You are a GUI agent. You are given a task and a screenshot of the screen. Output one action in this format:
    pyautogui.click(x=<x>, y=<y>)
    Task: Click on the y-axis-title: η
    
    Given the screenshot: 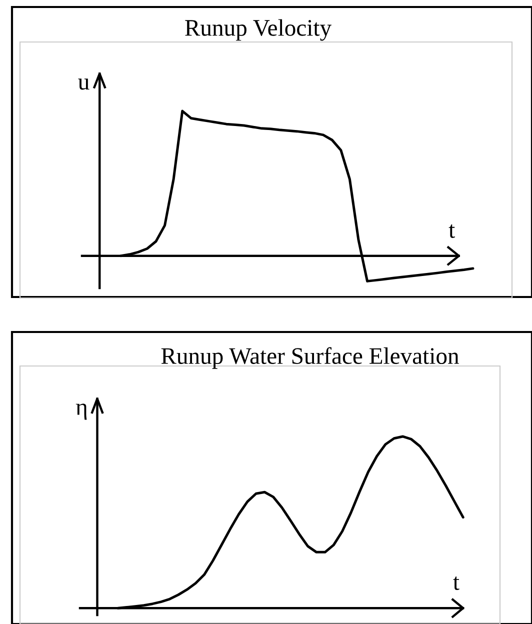 What is the action you would take?
    pyautogui.click(x=81, y=412)
    